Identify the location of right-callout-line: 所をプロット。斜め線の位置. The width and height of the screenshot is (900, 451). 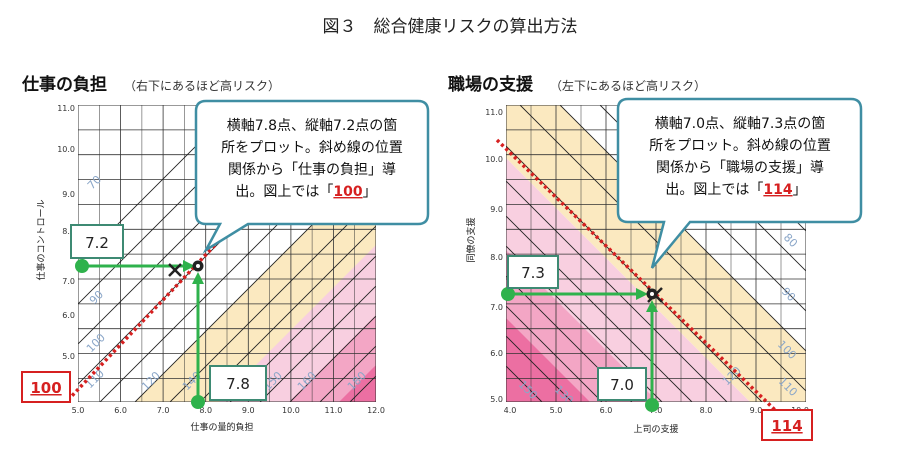
(740, 146).